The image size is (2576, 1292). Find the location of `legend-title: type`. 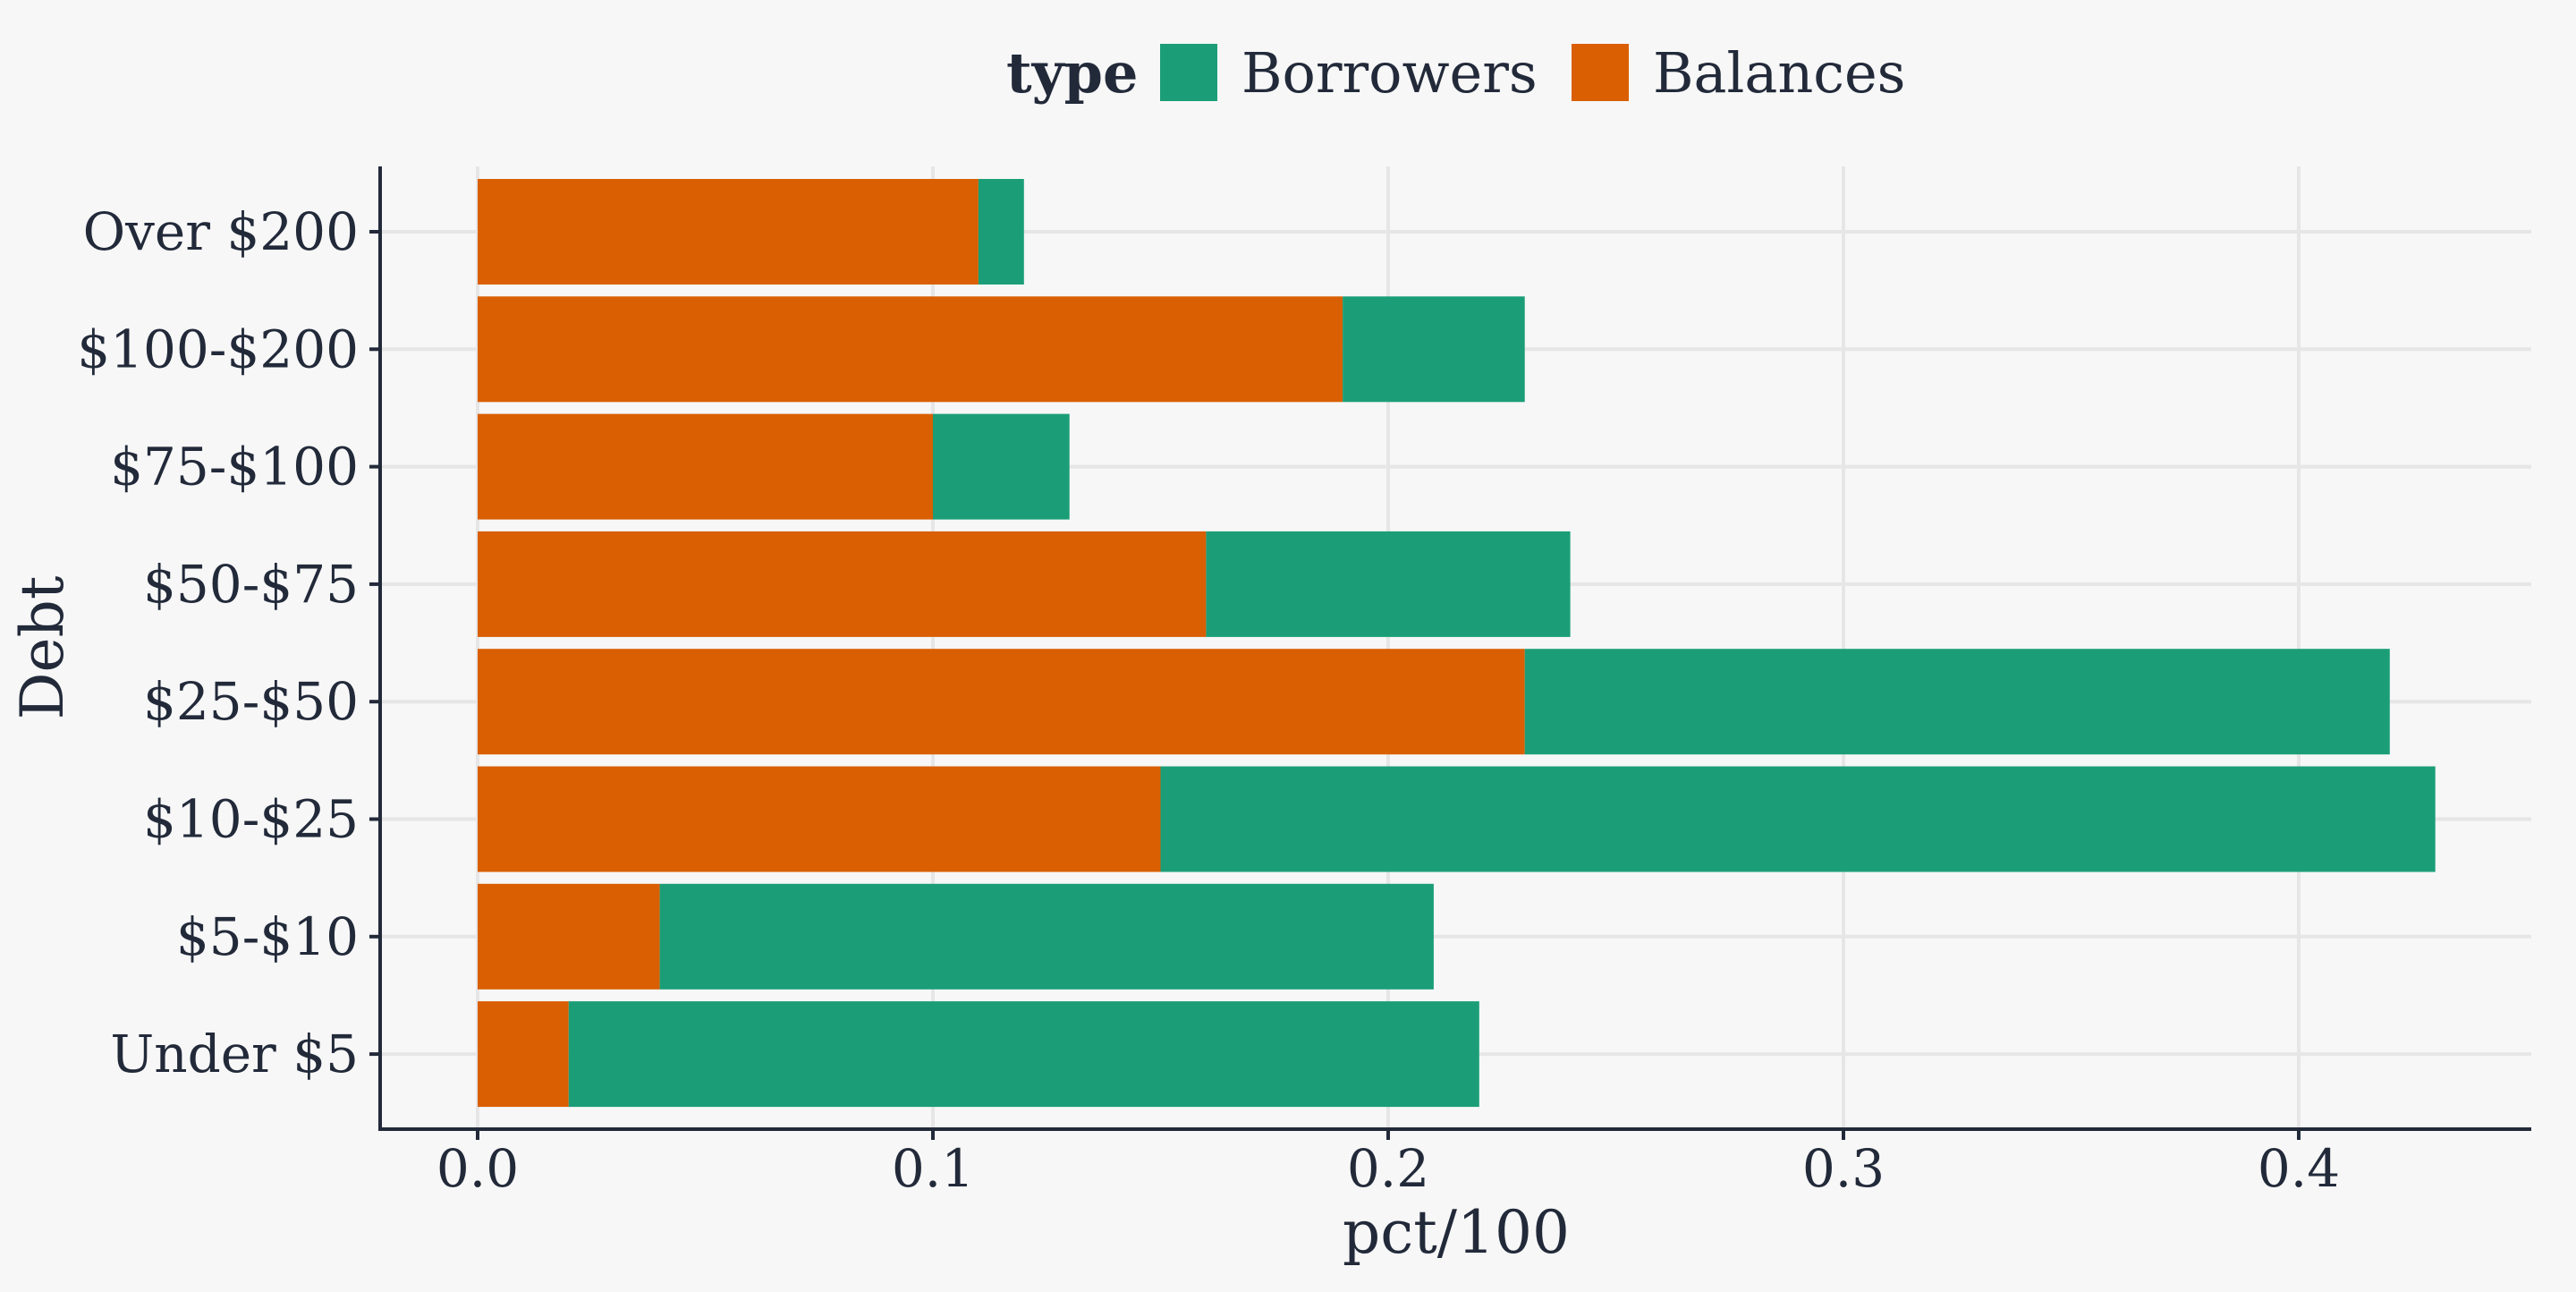

legend-title: type is located at coordinates (1072, 73).